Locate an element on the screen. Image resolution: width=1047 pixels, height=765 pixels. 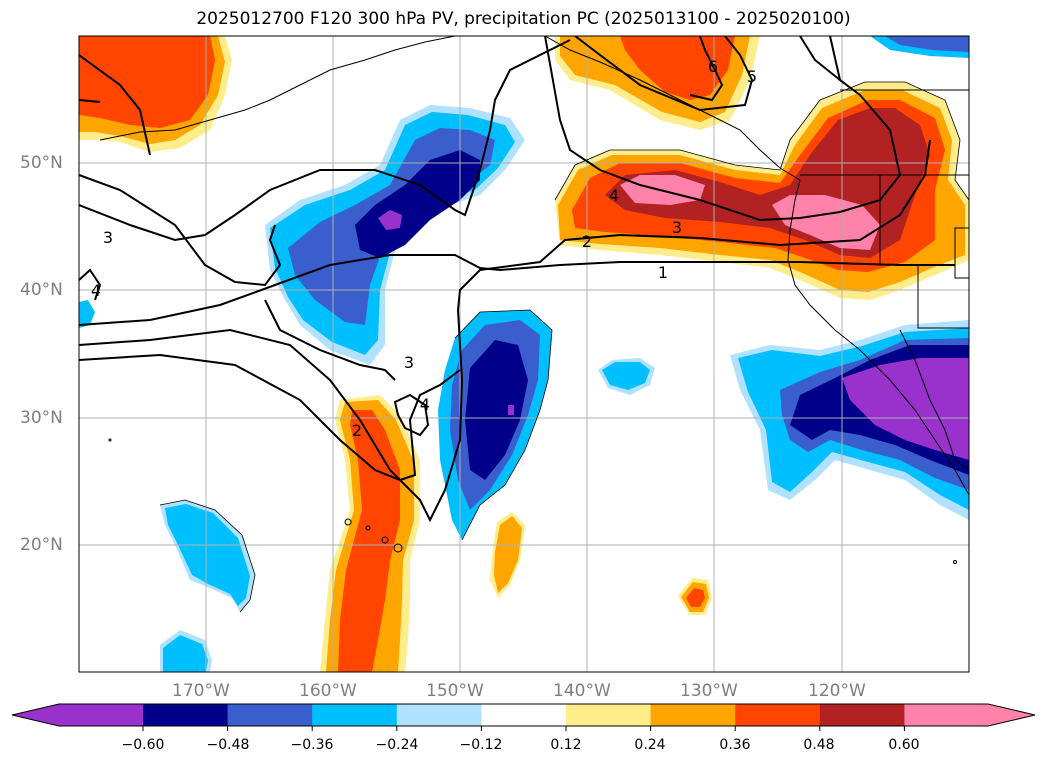
lon-tick-label: 170°W is located at coordinates (201, 691).